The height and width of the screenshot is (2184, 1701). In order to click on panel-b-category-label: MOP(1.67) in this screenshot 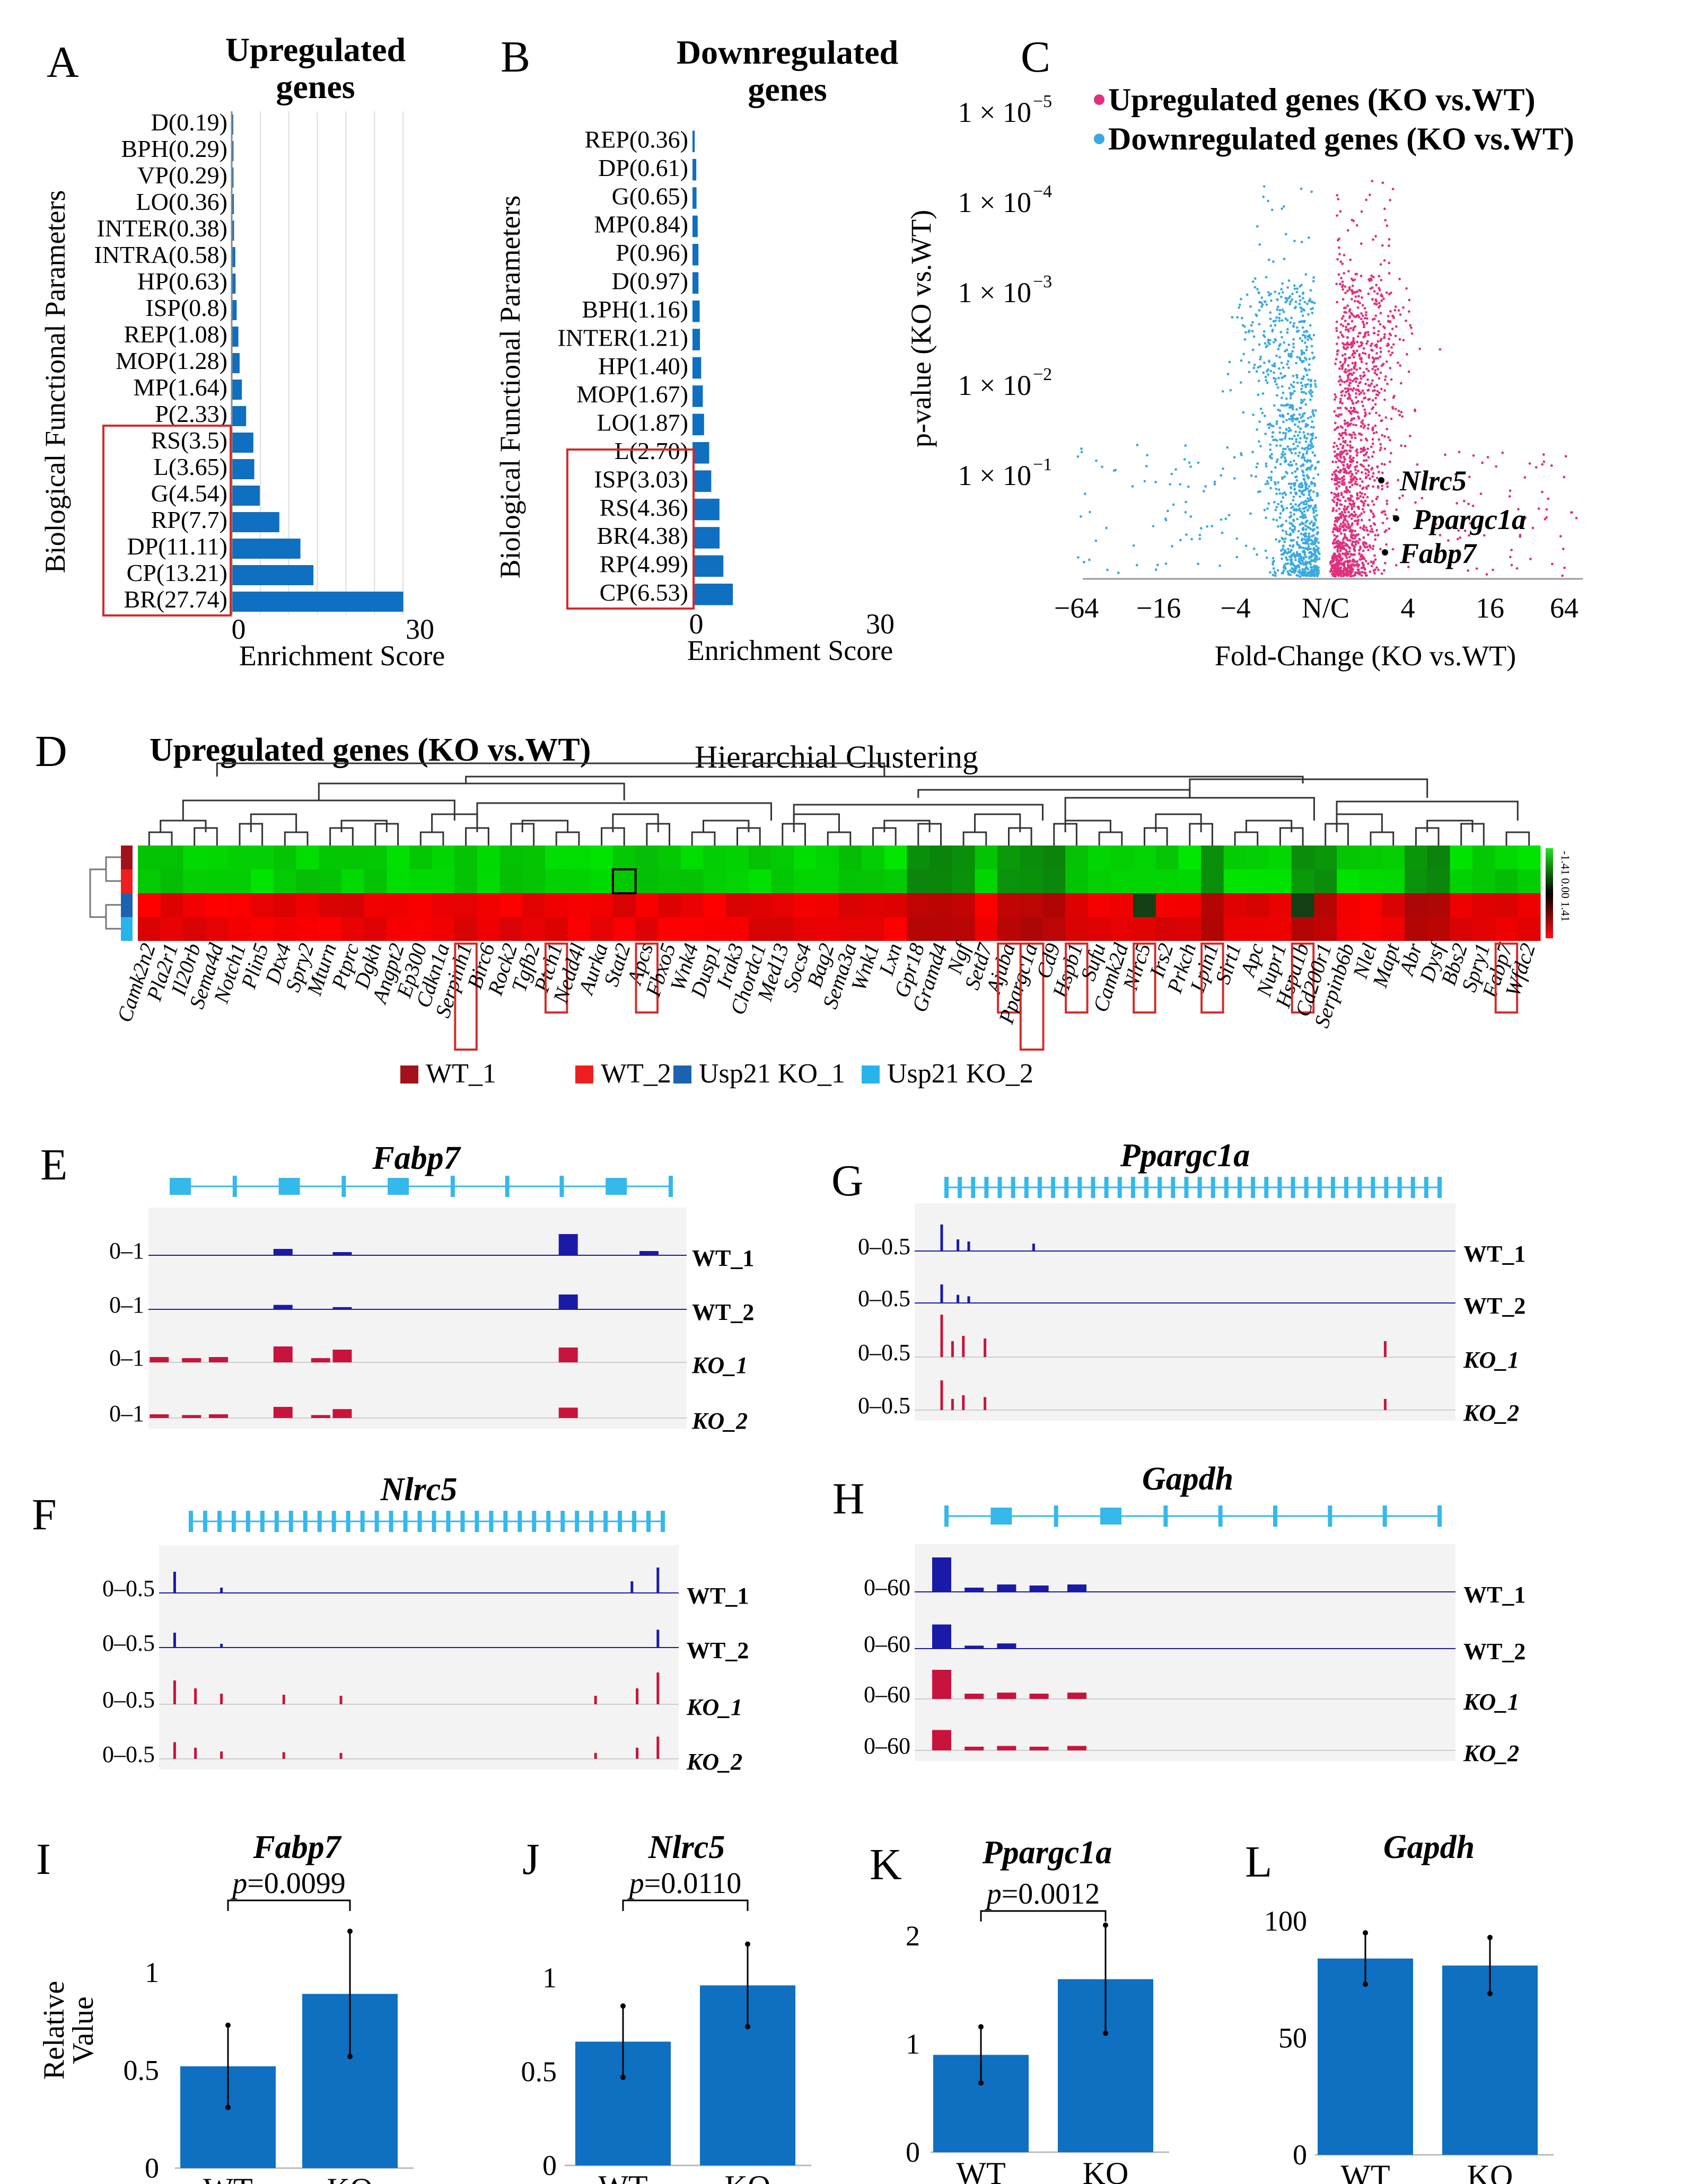, I will do `click(632, 394)`.